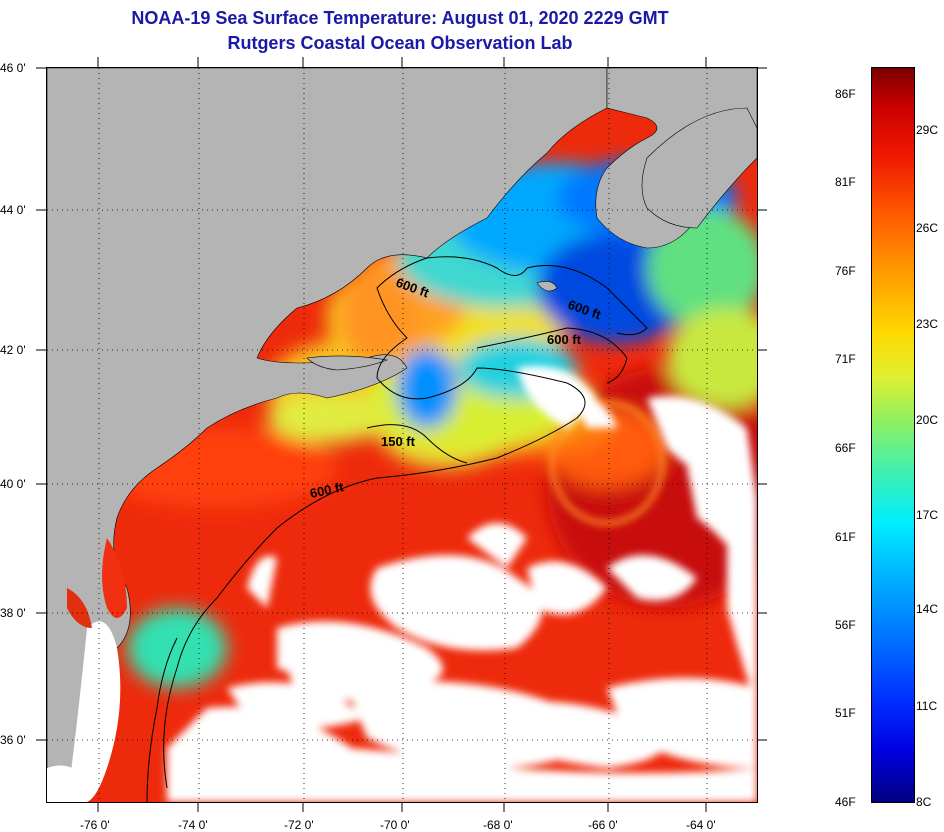 This screenshot has width=944, height=832. Describe the element at coordinates (845, 359) in the screenshot. I see `colorbar-f-label: 71F` at that location.